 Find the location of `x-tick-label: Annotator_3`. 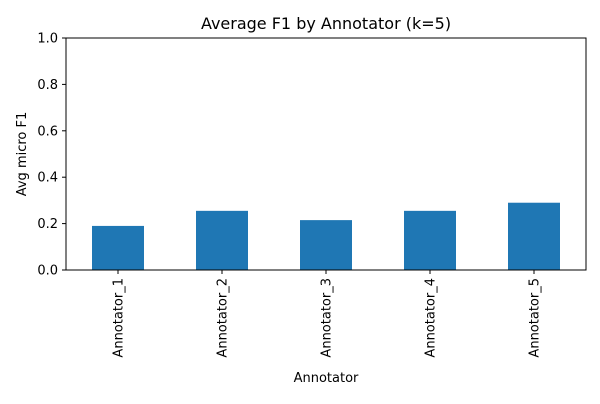

x-tick-label: Annotator_3 is located at coordinates (327, 318).